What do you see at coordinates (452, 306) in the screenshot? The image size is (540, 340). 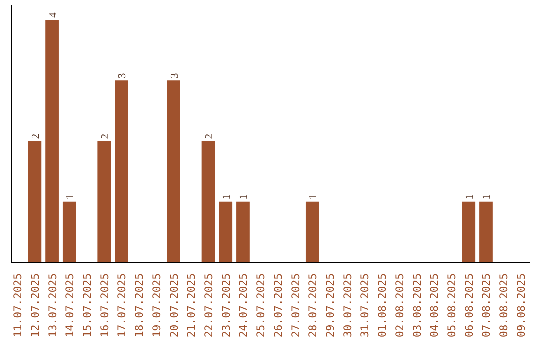 I see `x-tick-label: 05.08.2025` at bounding box center [452, 306].